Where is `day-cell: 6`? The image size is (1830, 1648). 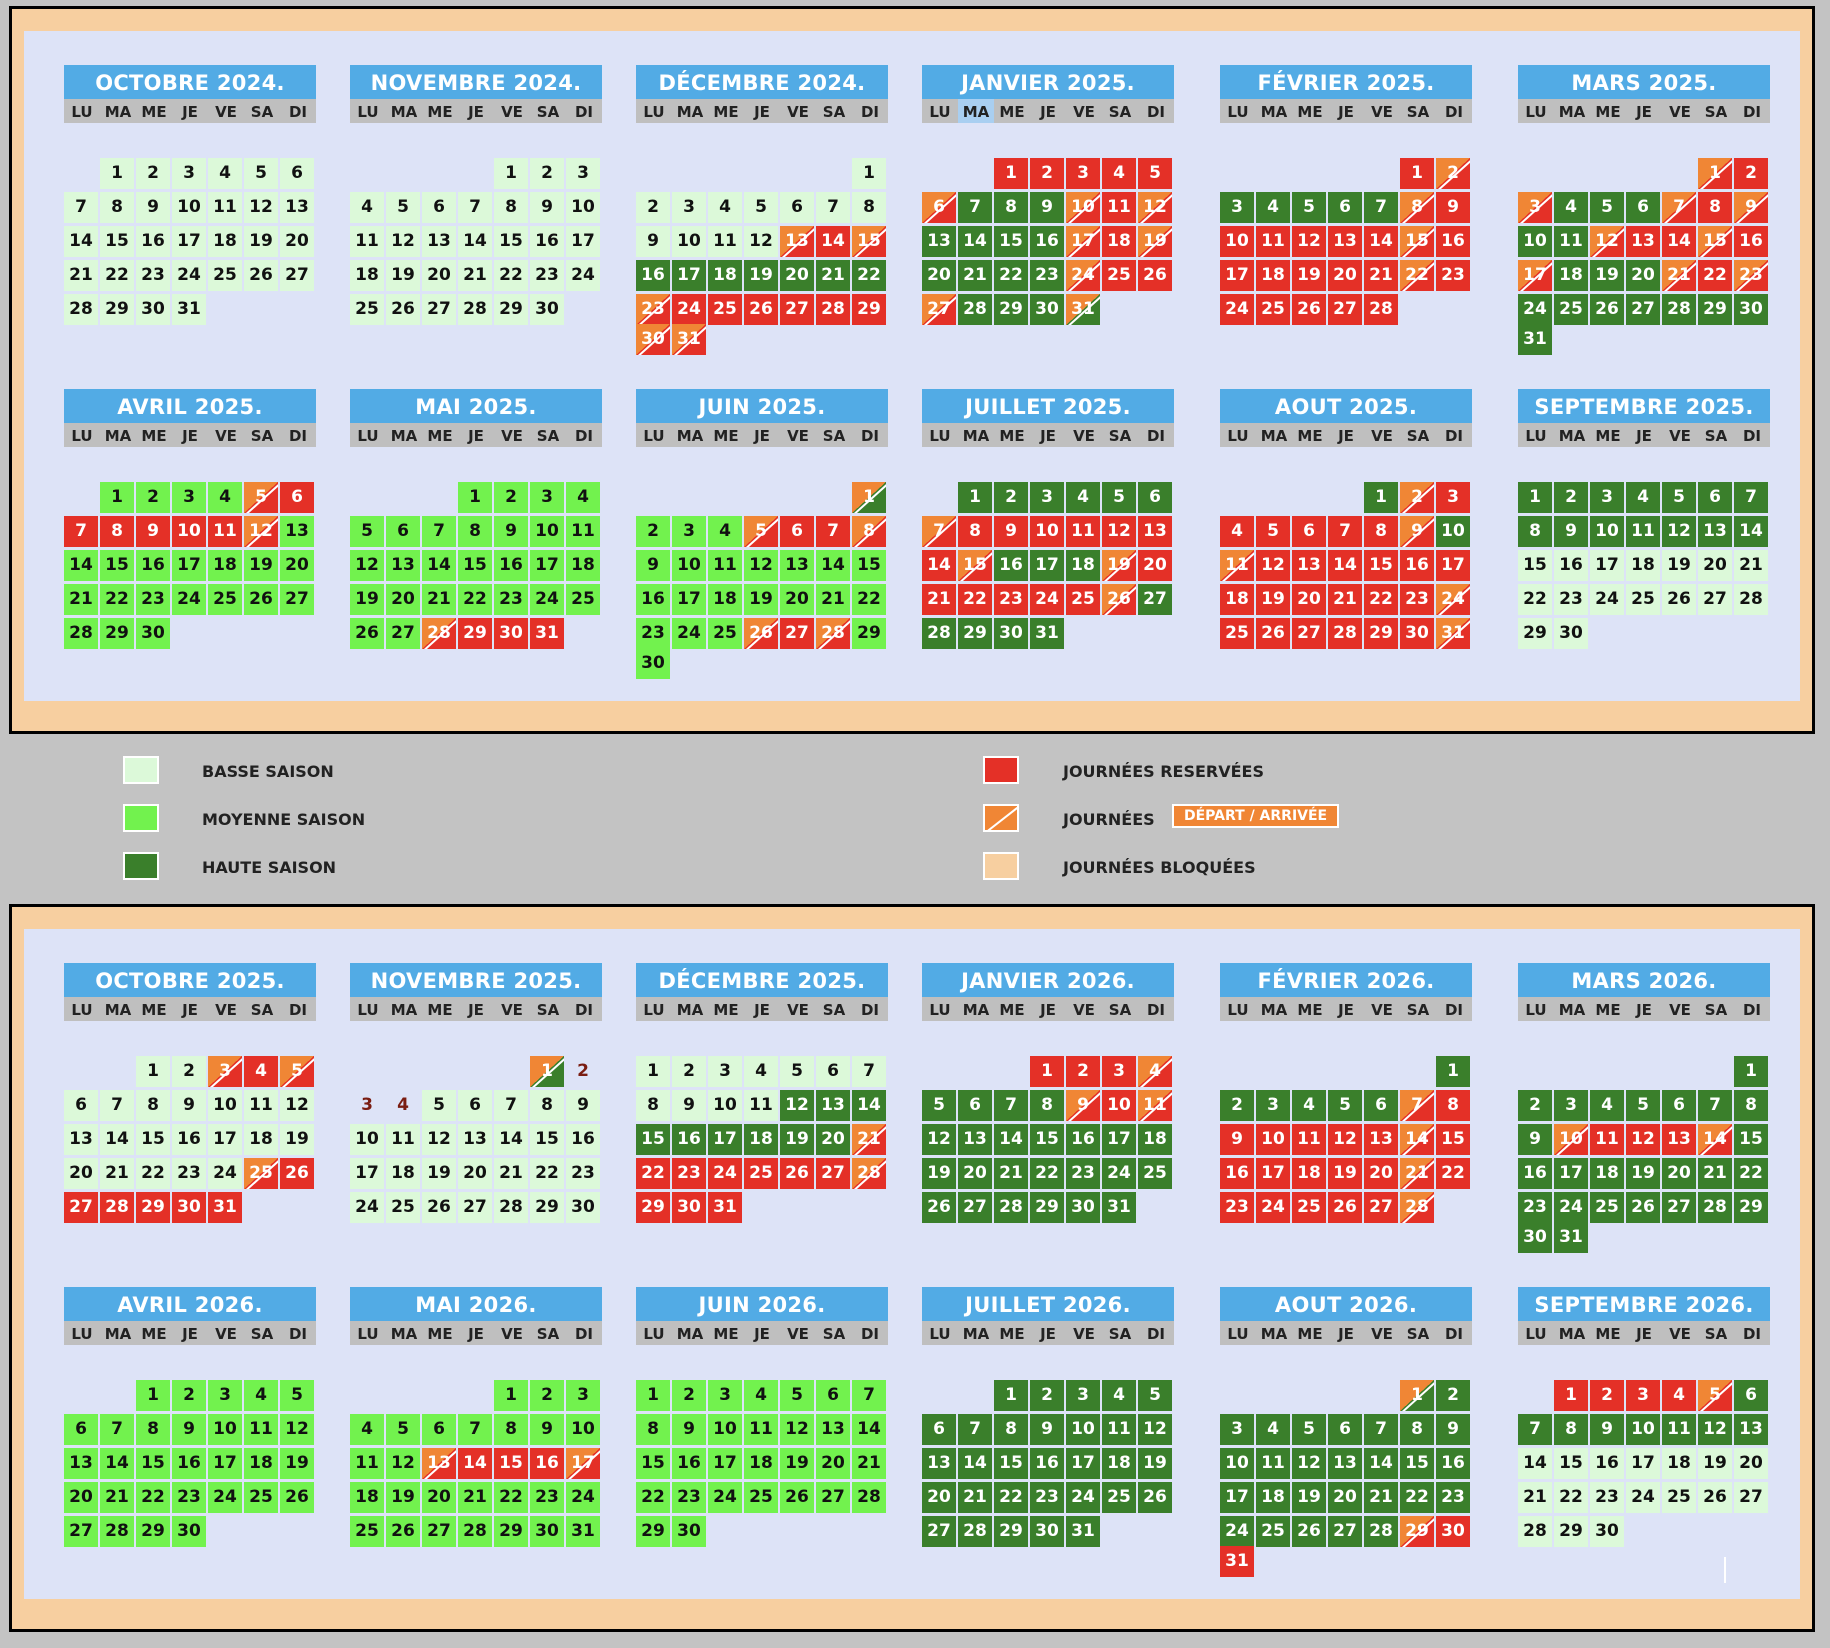
day-cell: 6 is located at coordinates (1345, 1429).